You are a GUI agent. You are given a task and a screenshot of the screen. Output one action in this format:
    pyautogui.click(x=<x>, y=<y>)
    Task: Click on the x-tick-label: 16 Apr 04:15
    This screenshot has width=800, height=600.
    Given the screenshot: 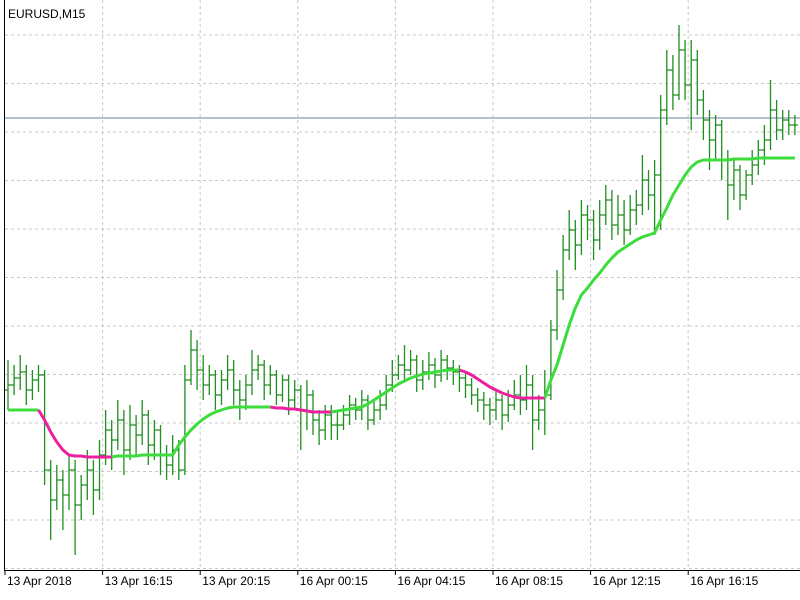 What is the action you would take?
    pyautogui.click(x=431, y=581)
    